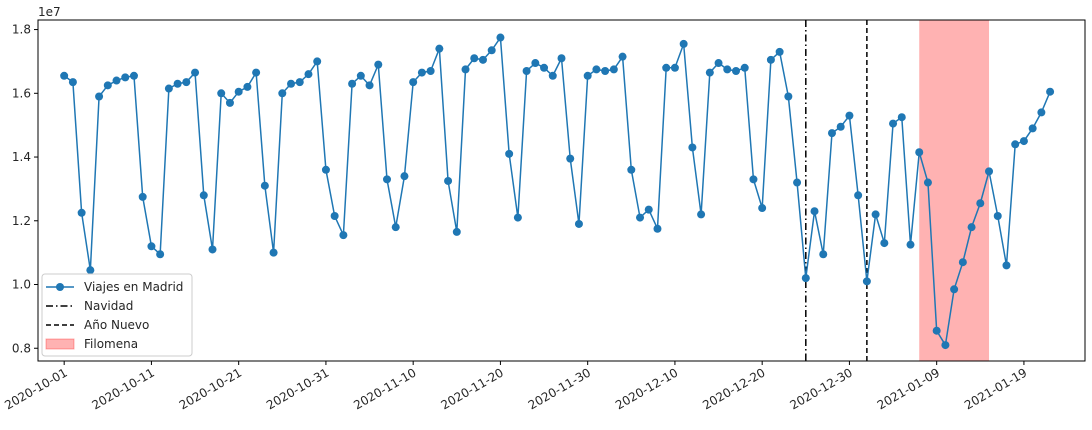 The image size is (1092, 430). Describe the element at coordinates (646, 388) in the screenshot. I see `x-tick-label-7: 2020-12-10` at that location.